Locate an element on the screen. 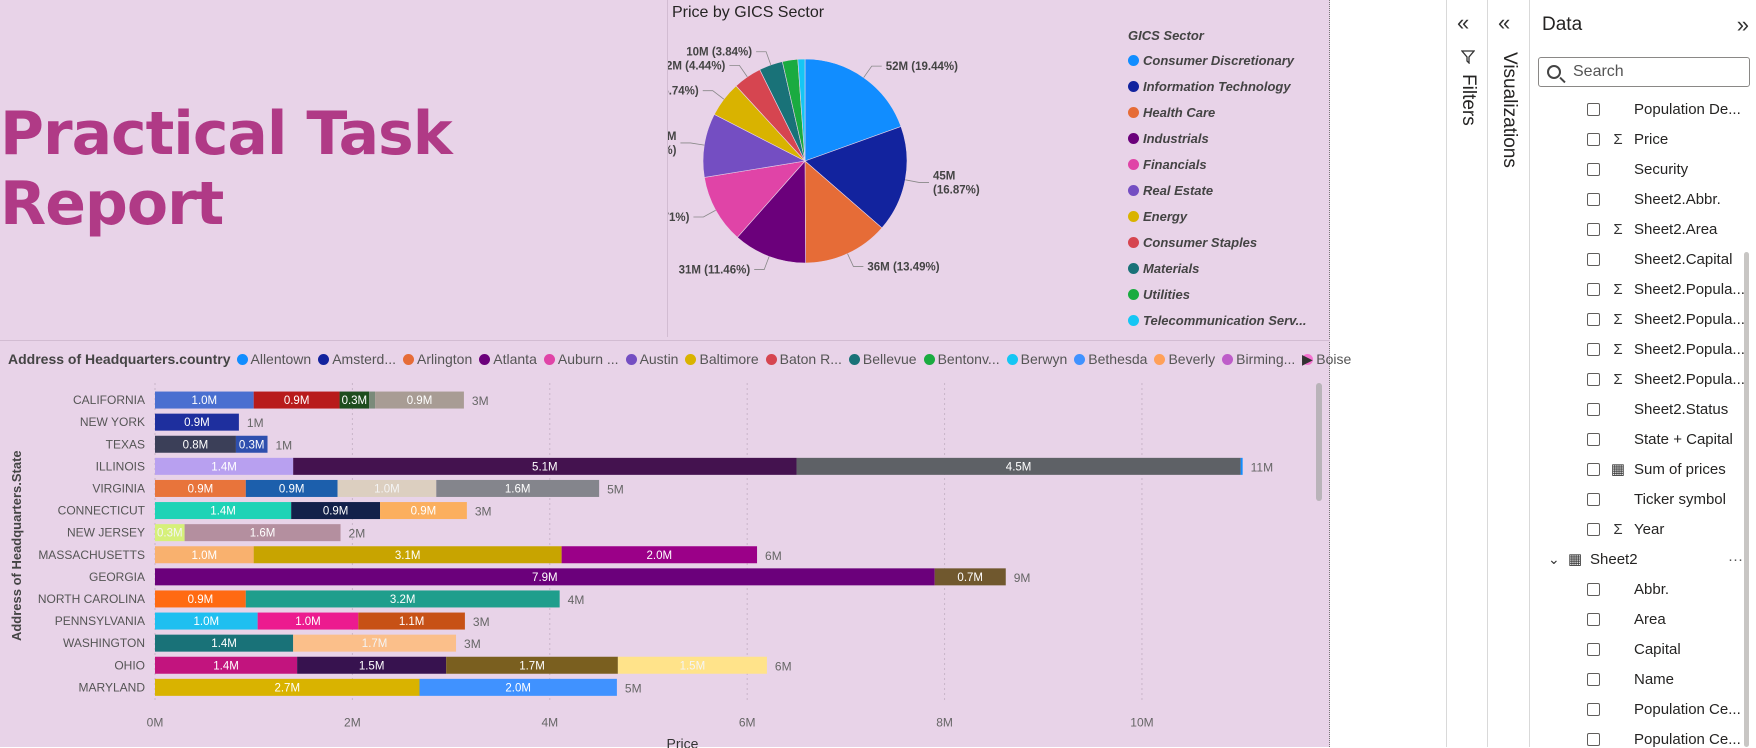 The width and height of the screenshot is (1756, 748). field-item: Sheet2.Abbr. is located at coordinates (1643, 199).